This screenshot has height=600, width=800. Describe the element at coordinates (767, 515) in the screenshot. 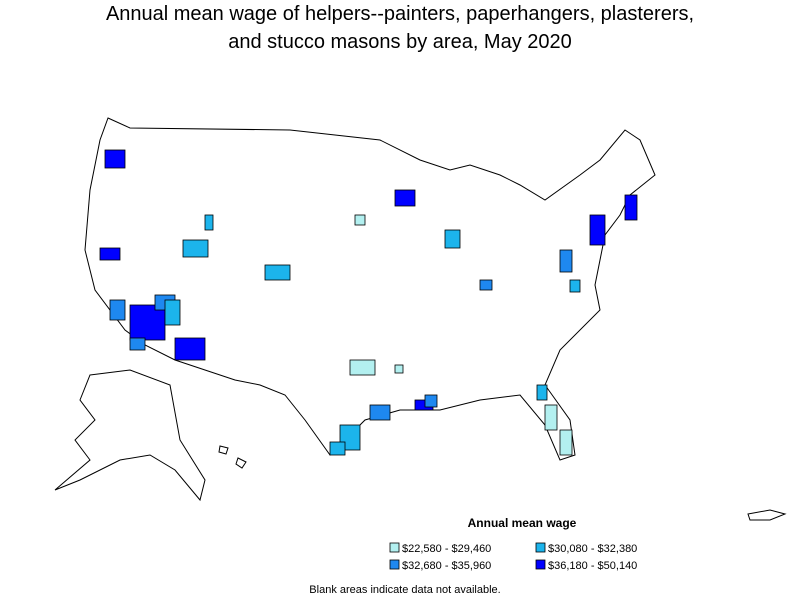

I see `puerto-rico` at that location.